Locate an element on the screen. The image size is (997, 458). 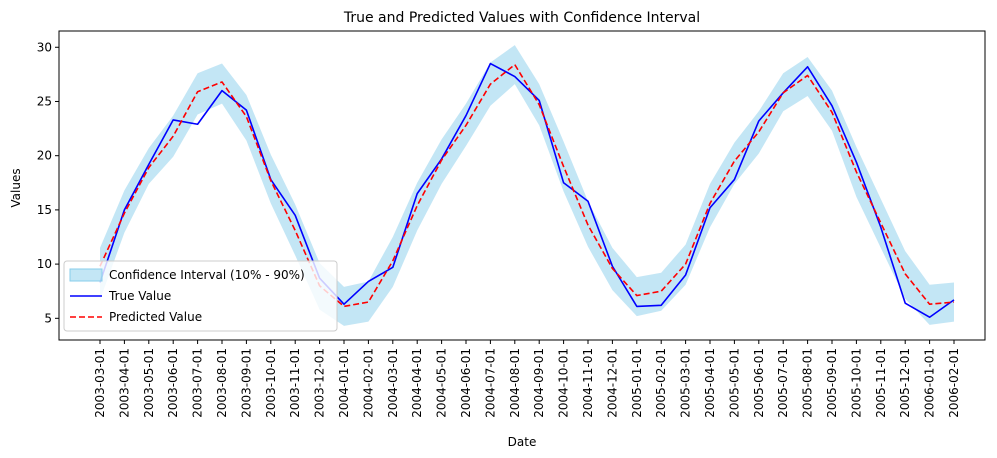
x-tick-label: 2005-10-01 is located at coordinates (856, 383).